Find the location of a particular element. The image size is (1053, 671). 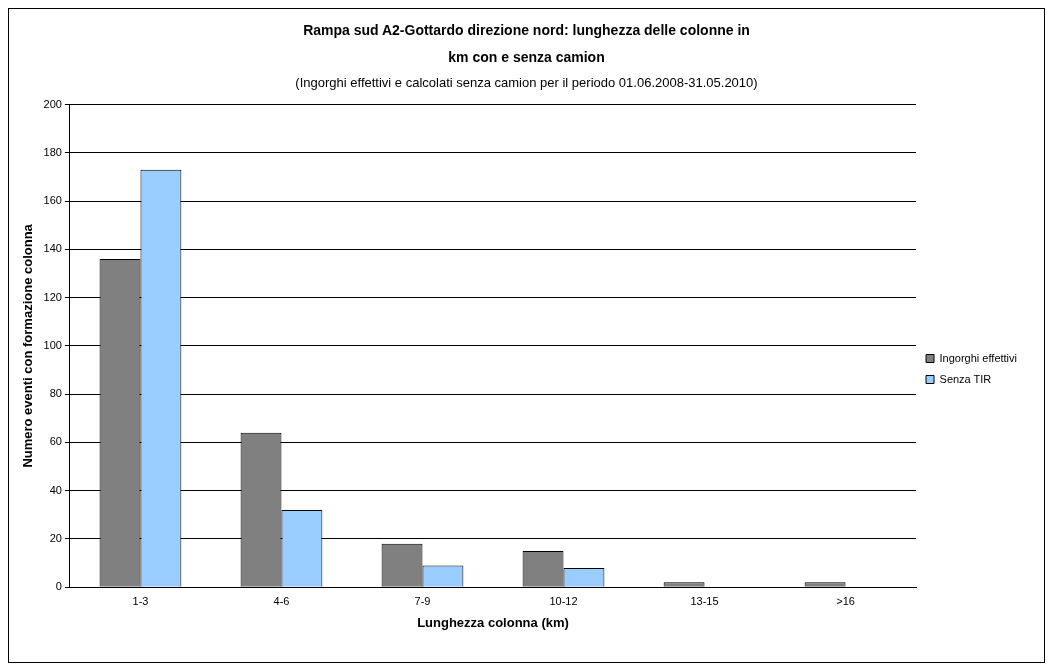

y-tick-label: 140 is located at coordinates (52, 248).